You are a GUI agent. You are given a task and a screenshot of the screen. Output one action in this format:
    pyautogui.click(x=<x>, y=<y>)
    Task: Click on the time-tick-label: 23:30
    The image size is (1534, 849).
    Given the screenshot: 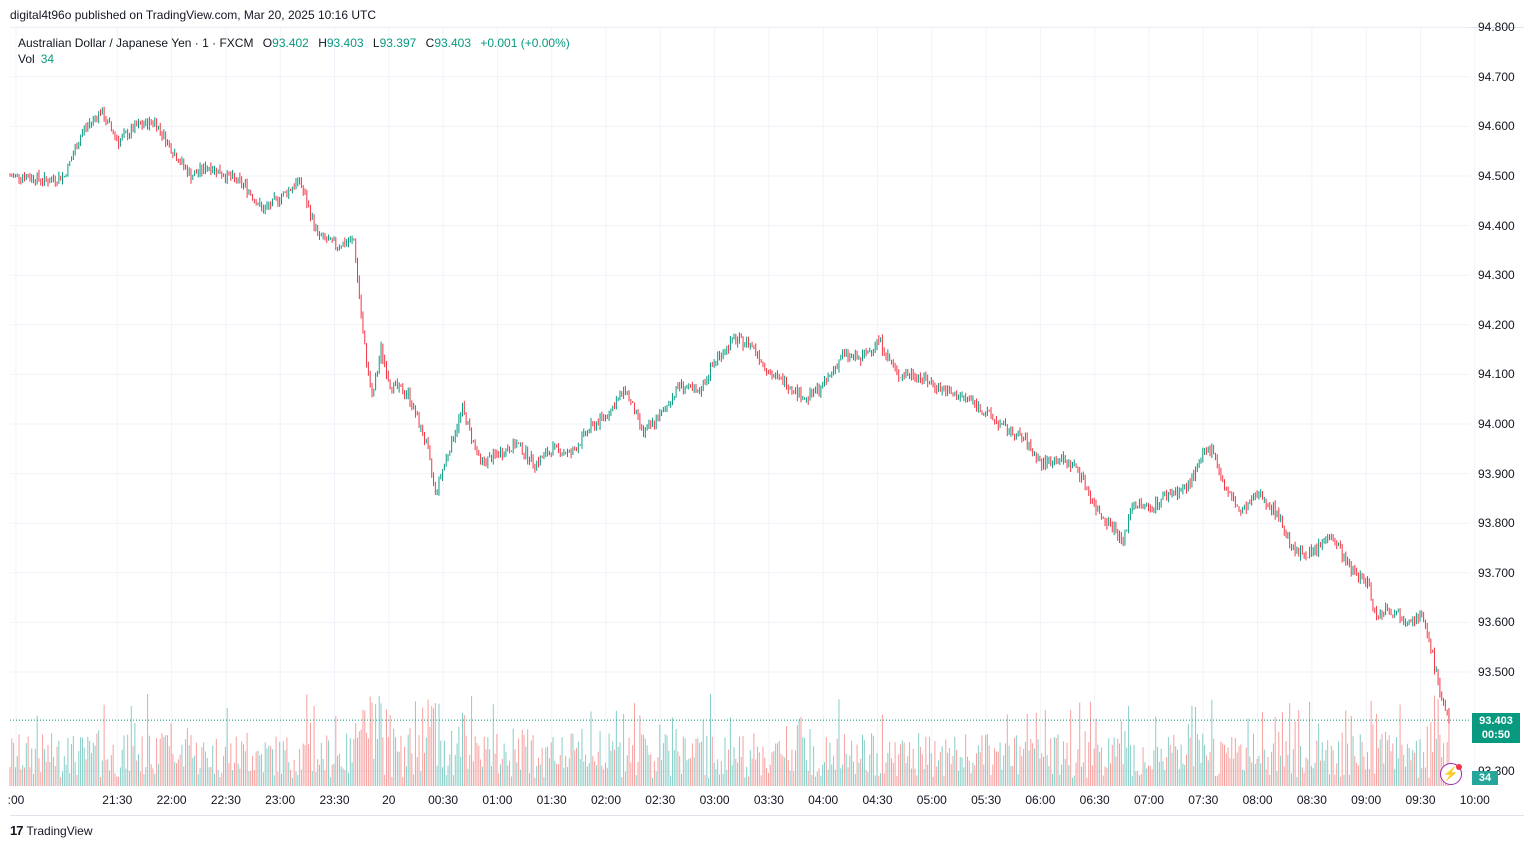 What is the action you would take?
    pyautogui.click(x=334, y=800)
    